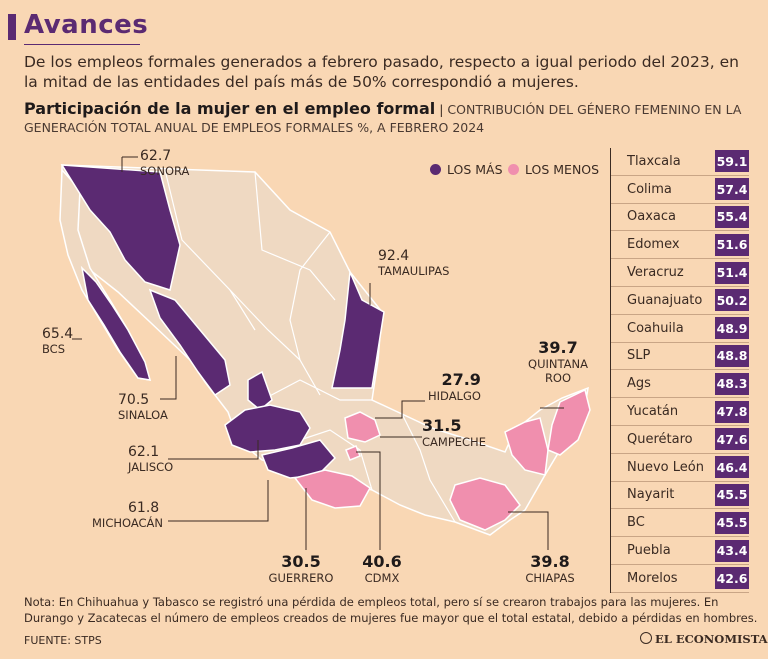  I want to click on guerrero-region, so click(332, 489).